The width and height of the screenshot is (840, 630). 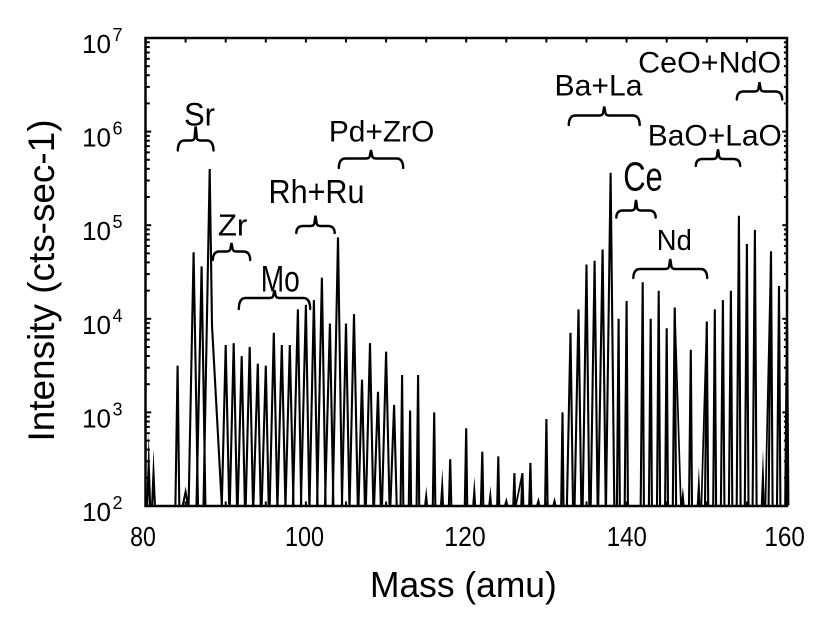 I want to click on svg-text: 120, so click(x=464, y=536).